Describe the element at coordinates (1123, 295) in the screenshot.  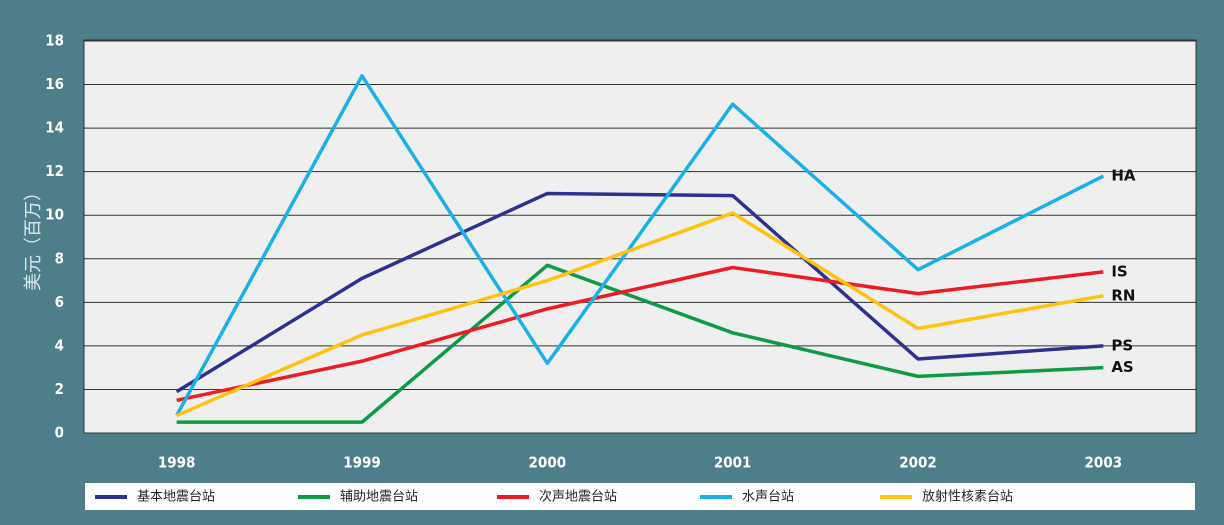
I see `end-label: RN` at that location.